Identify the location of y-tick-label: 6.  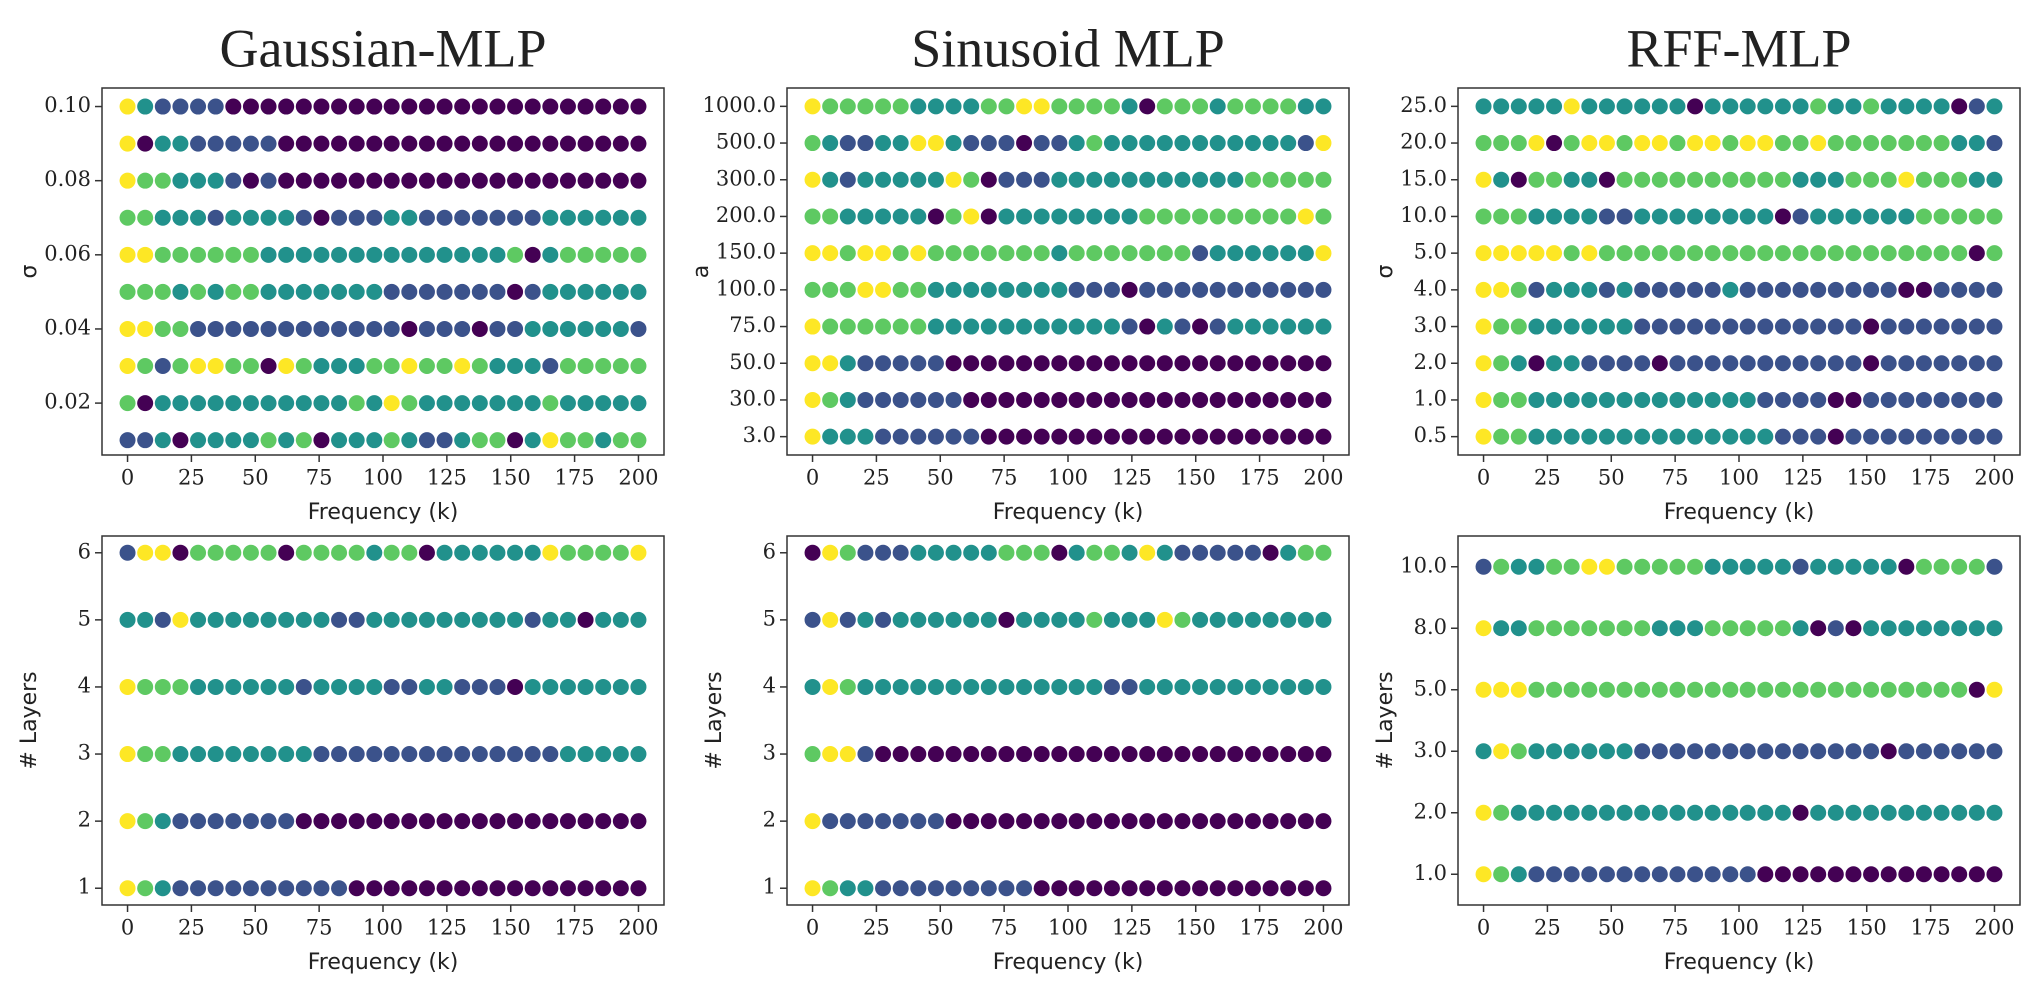
(769, 551).